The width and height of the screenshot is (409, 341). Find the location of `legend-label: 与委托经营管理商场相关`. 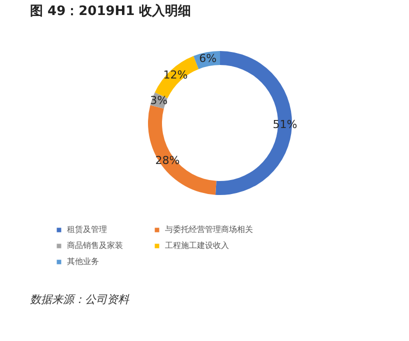

legend-label: 与委托经营管理商场相关 is located at coordinates (209, 229).